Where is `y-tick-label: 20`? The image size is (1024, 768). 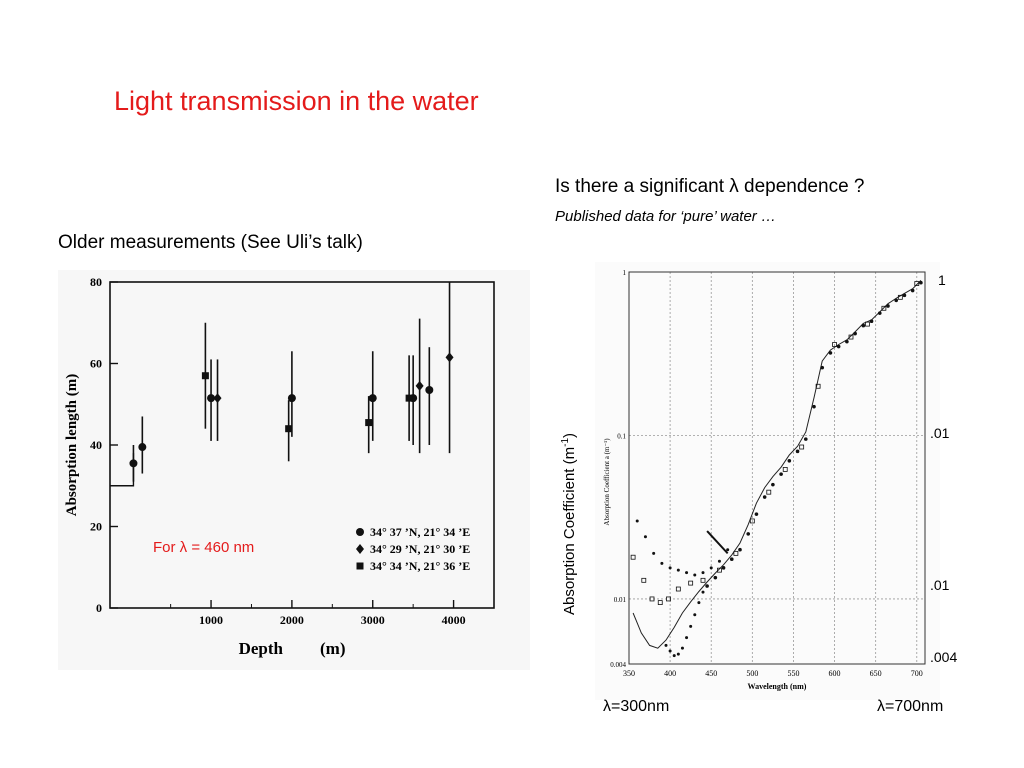
y-tick-label: 20 is located at coordinates (96, 527).